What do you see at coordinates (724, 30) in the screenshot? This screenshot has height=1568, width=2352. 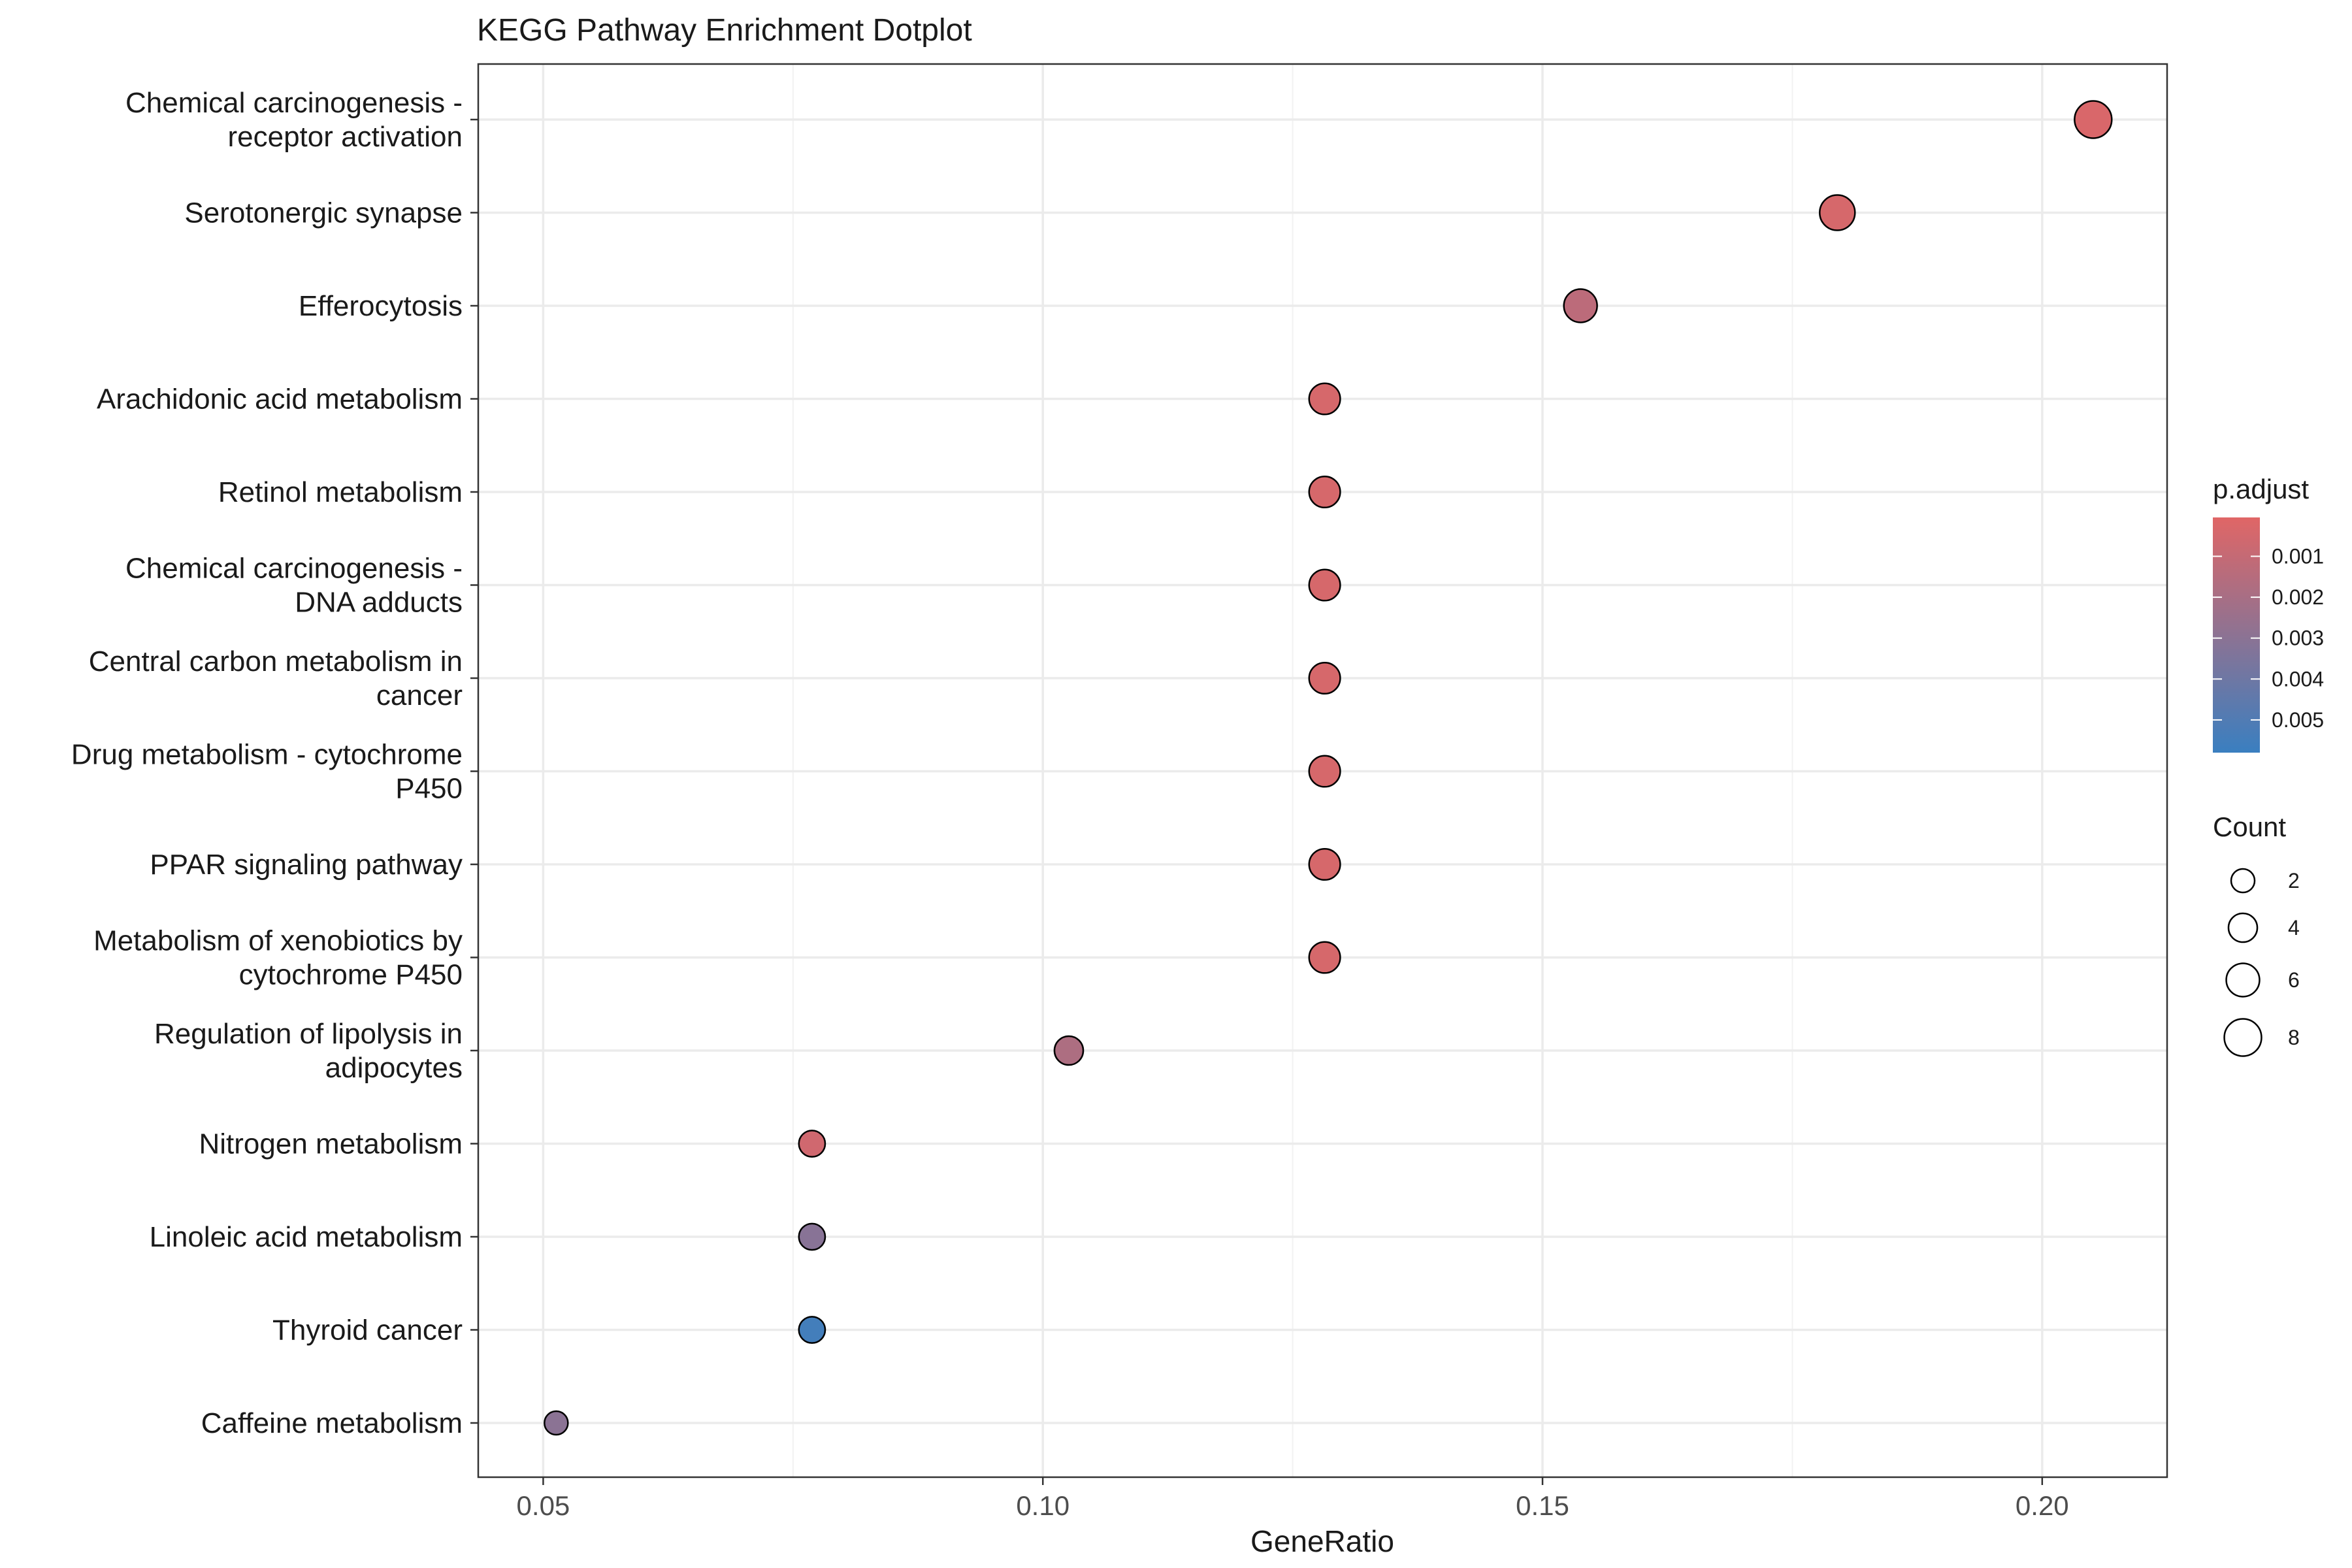 I see `chart-title: KEGG Pathway Enrichment Dotplot` at bounding box center [724, 30].